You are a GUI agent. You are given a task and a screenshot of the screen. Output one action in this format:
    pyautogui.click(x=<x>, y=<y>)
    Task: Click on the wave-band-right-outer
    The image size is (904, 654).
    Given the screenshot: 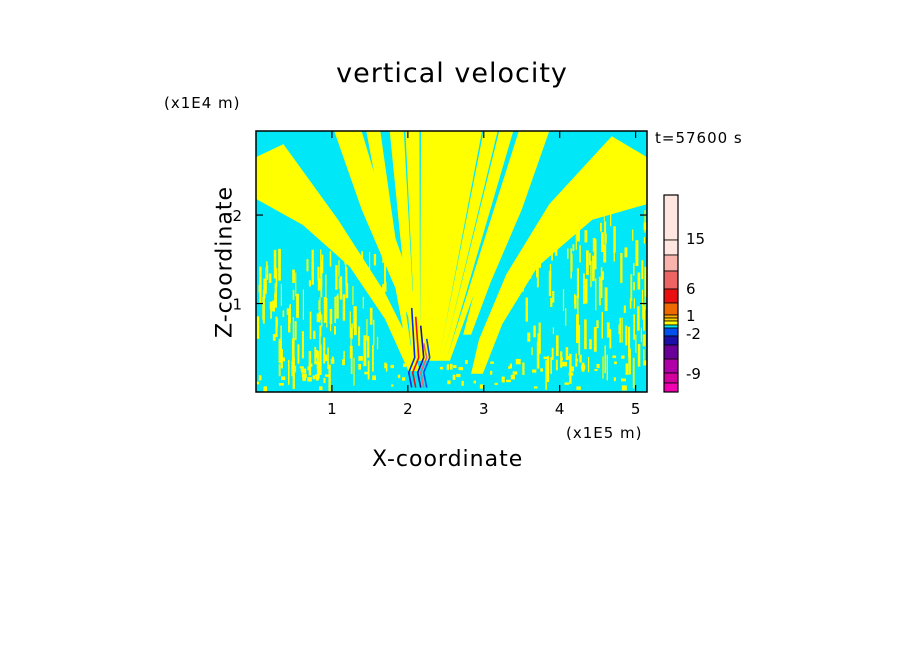 What is the action you would take?
    pyautogui.click(x=559, y=255)
    